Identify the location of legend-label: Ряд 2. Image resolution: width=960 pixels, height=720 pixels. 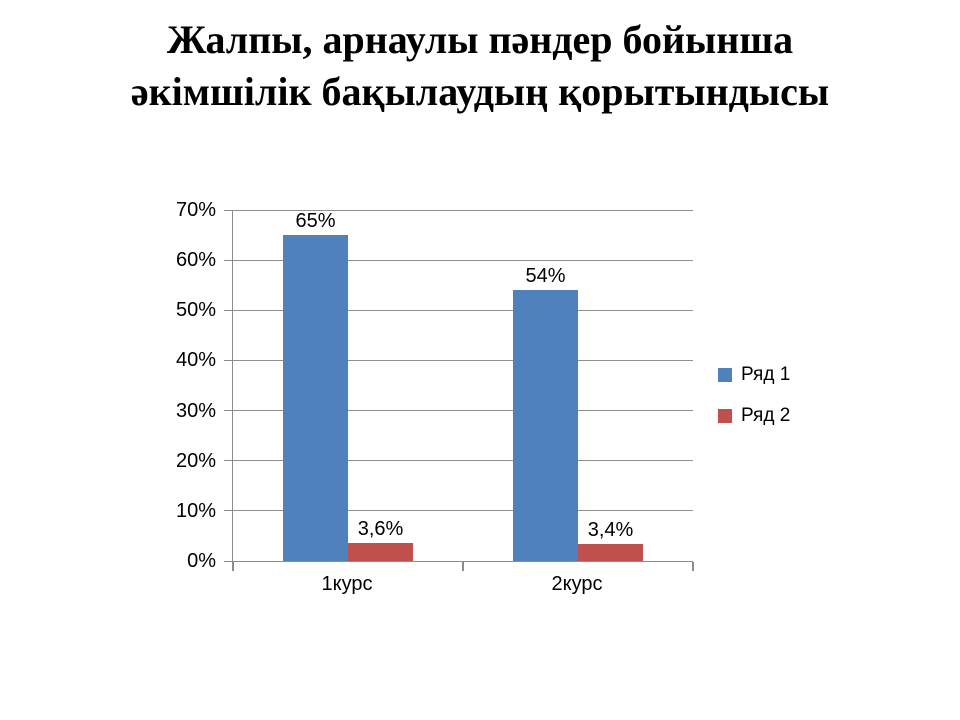
(766, 415).